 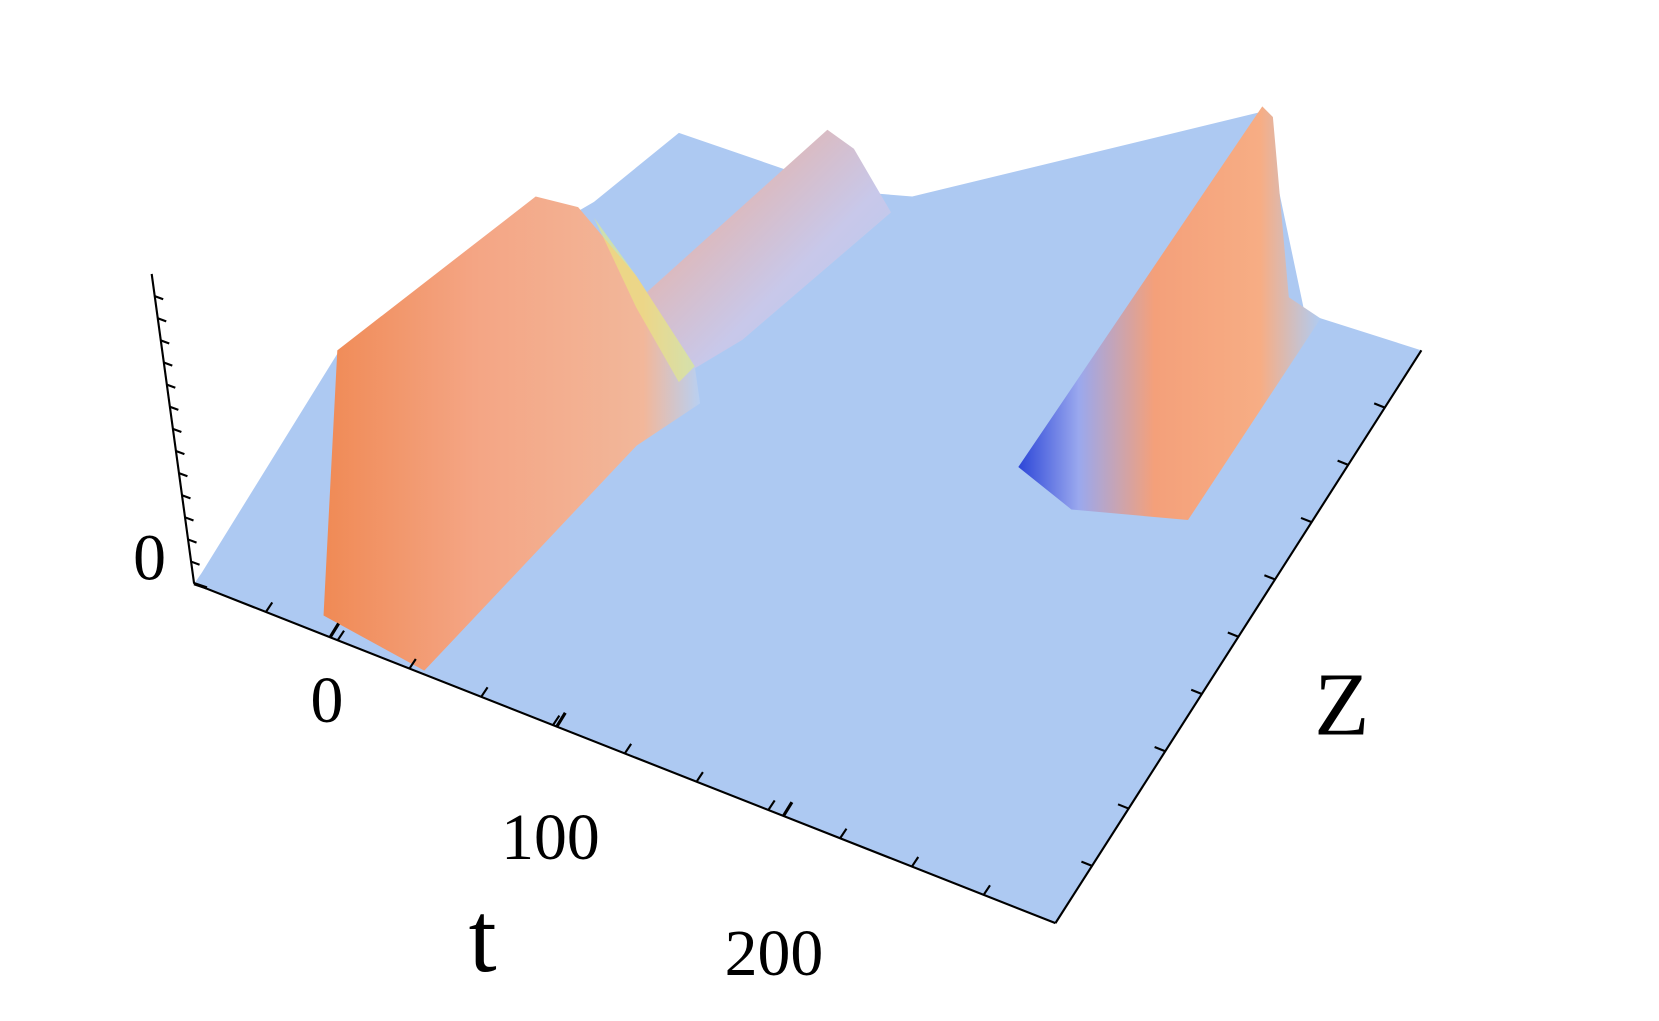 I want to click on x-axis-label: t, so click(x=483, y=937).